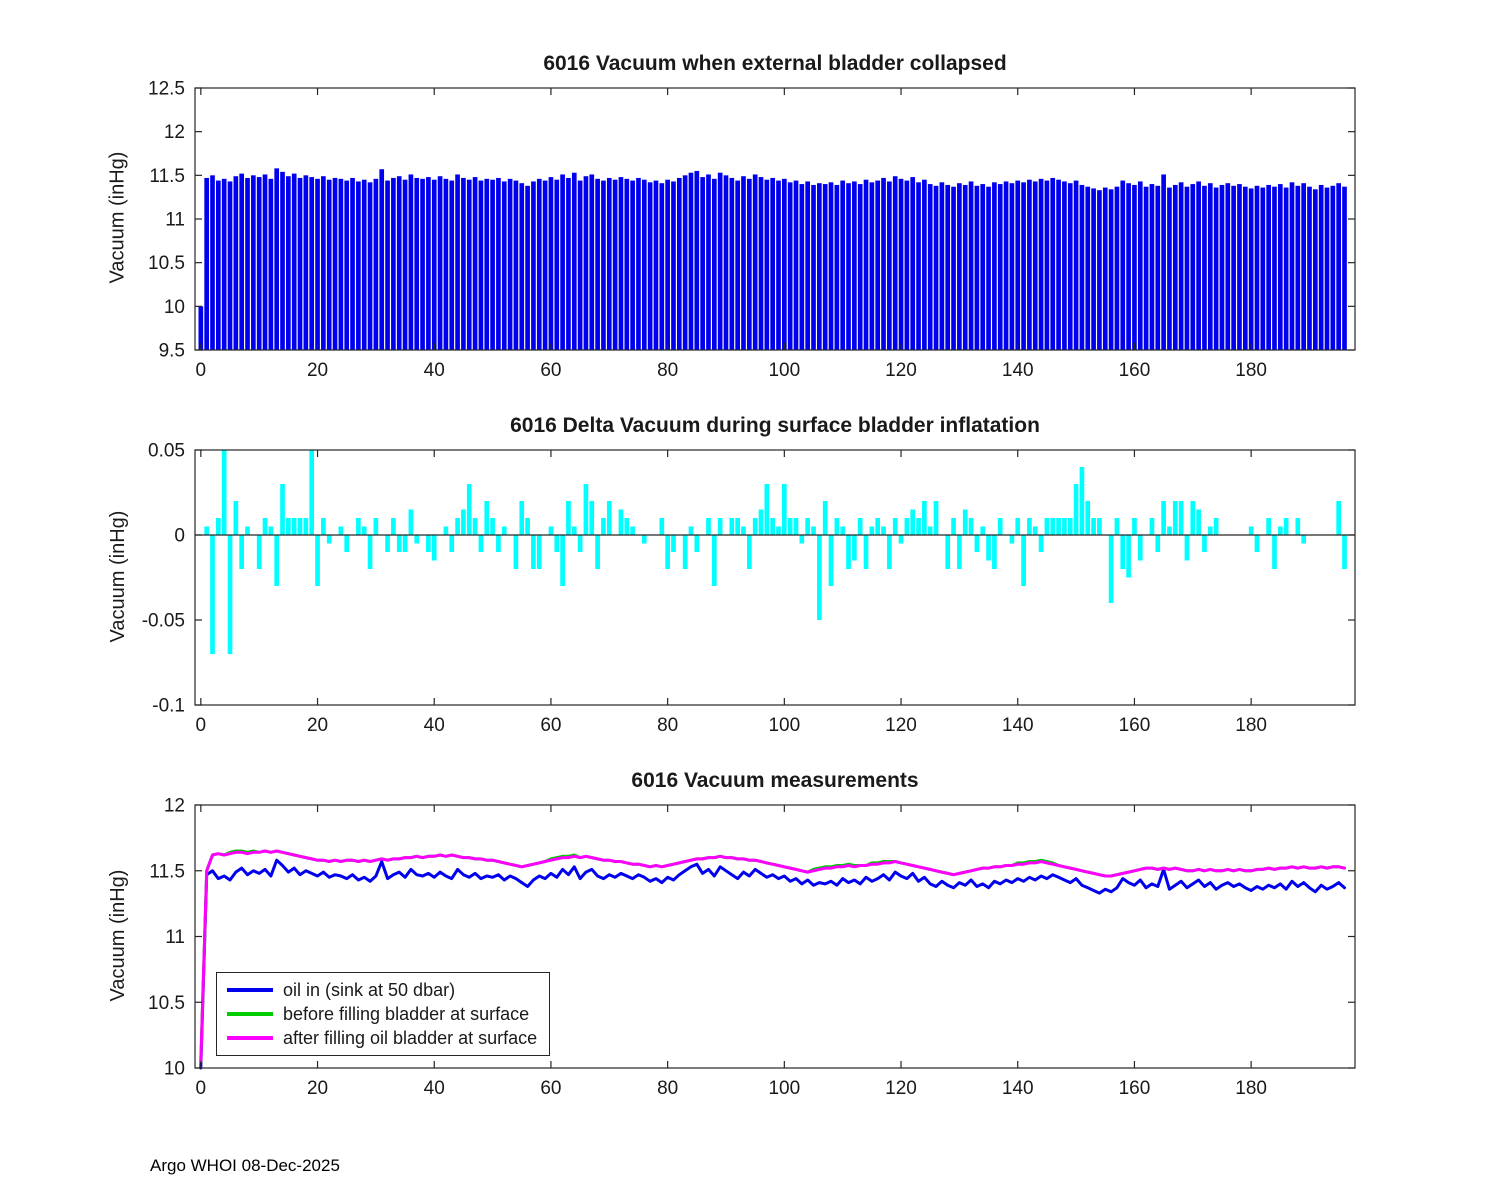 Image resolution: width=1500 pixels, height=1200 pixels. I want to click on legend-item-after-filling: after filling oil bladder at surface, so click(382, 1038).